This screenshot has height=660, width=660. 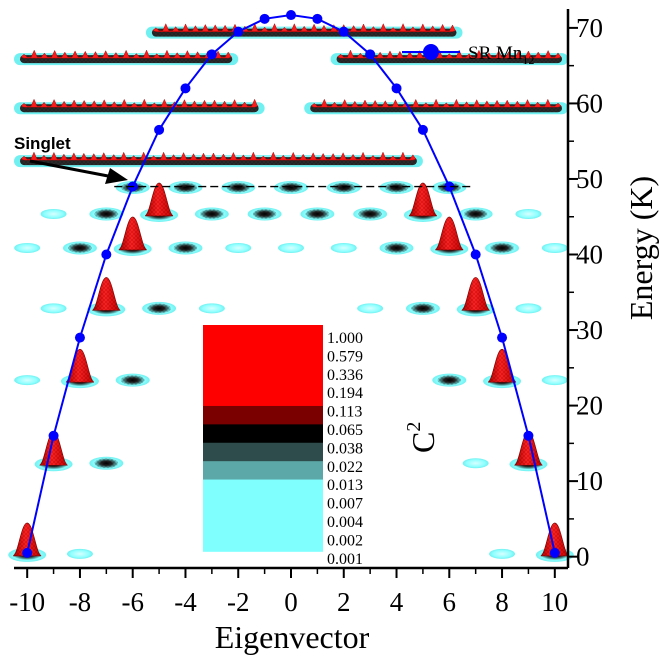 What do you see at coordinates (116, 176) in the screenshot?
I see `singlet-arrow-head` at bounding box center [116, 176].